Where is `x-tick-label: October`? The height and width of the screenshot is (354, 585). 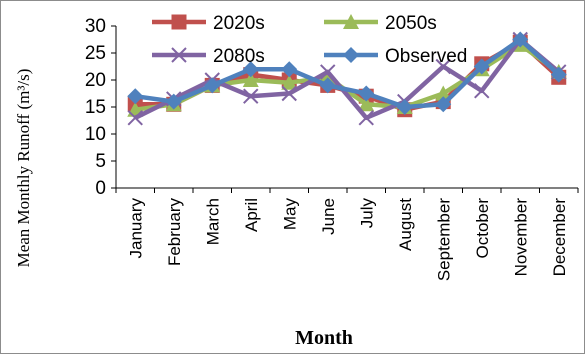
x-tick-label: October is located at coordinates (482, 228).